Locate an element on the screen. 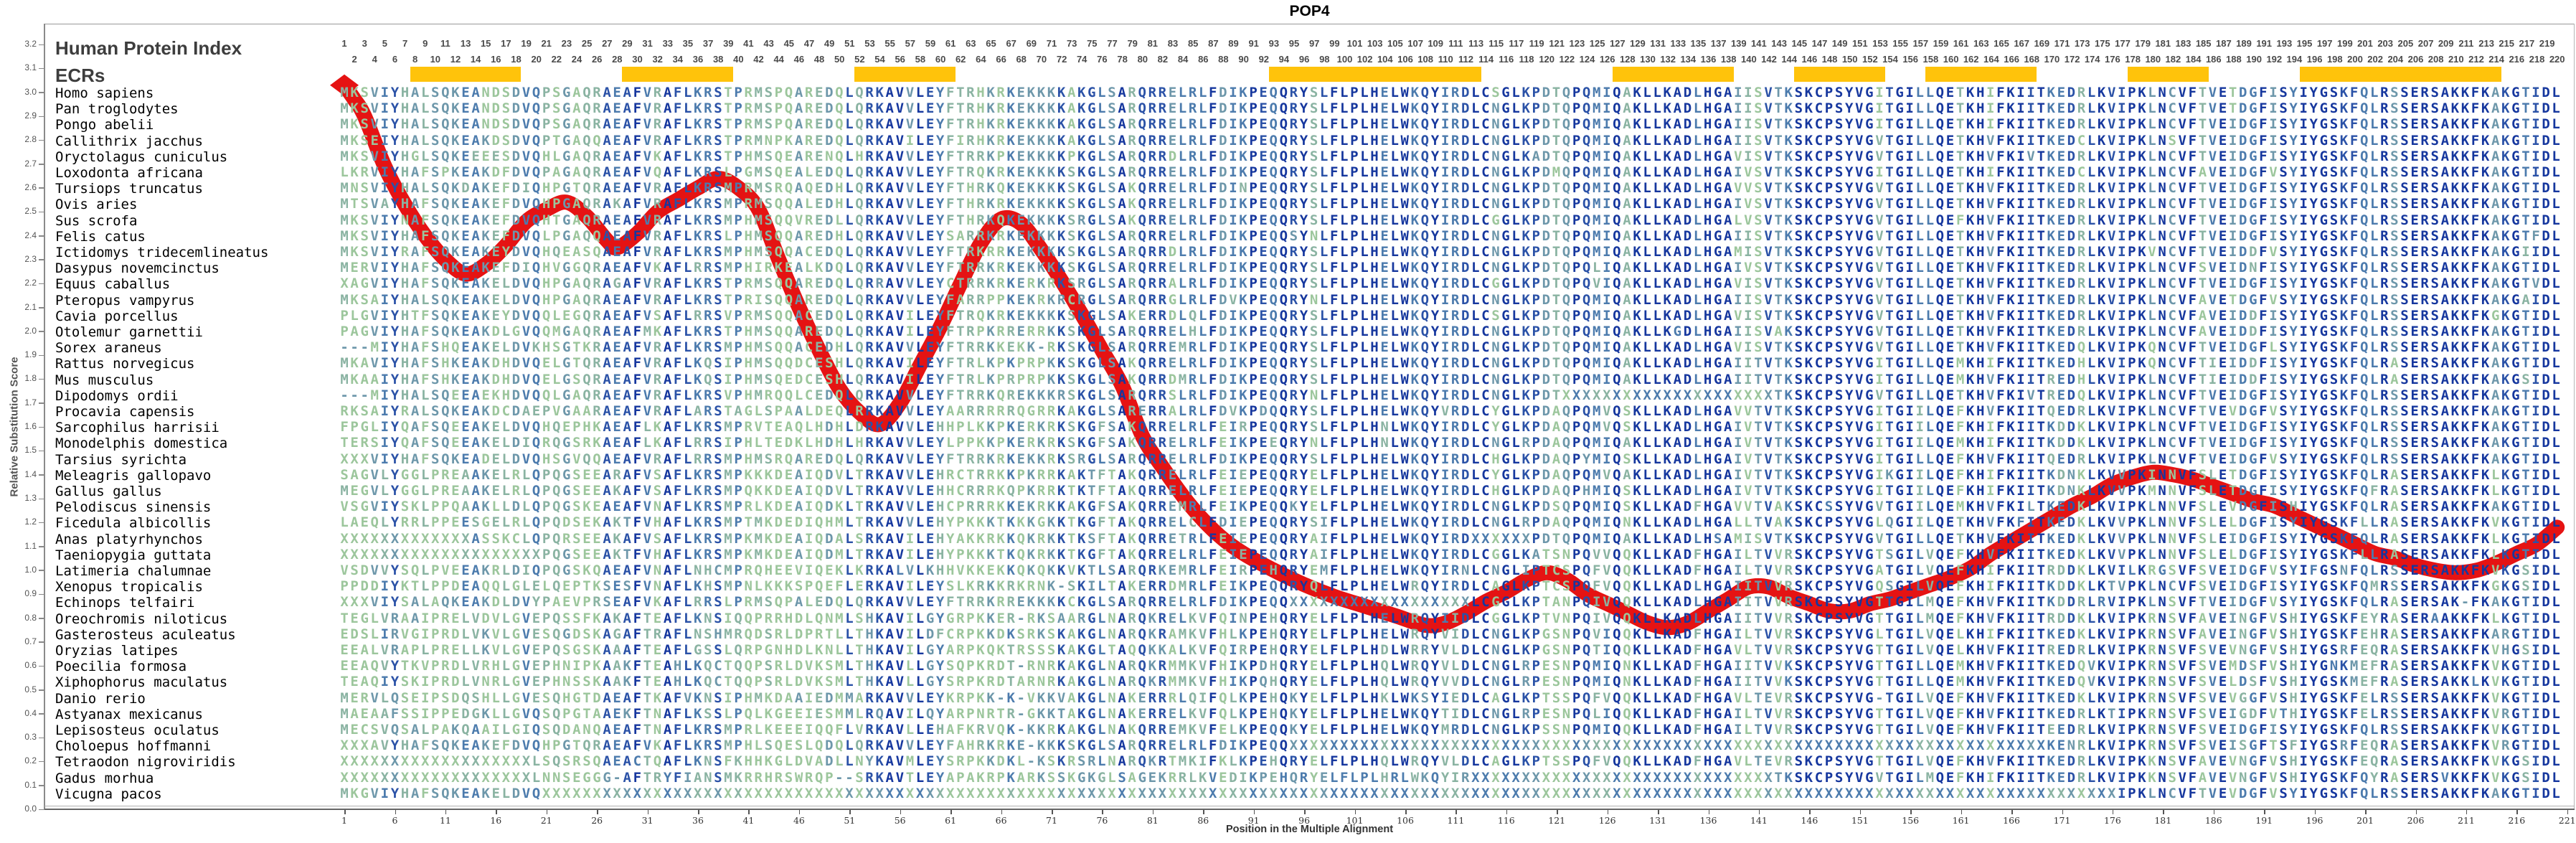 Image resolution: width=2576 pixels, height=843 pixels. species-label: Homo sapiens is located at coordinates (104, 93).